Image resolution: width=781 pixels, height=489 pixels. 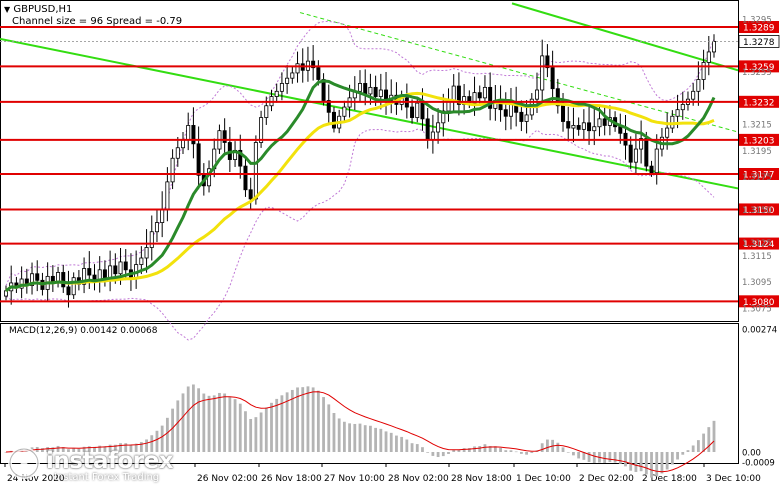 What do you see at coordinates (36, 479) in the screenshot?
I see `x-tick-label: 24 Nov 2020` at bounding box center [36, 479].